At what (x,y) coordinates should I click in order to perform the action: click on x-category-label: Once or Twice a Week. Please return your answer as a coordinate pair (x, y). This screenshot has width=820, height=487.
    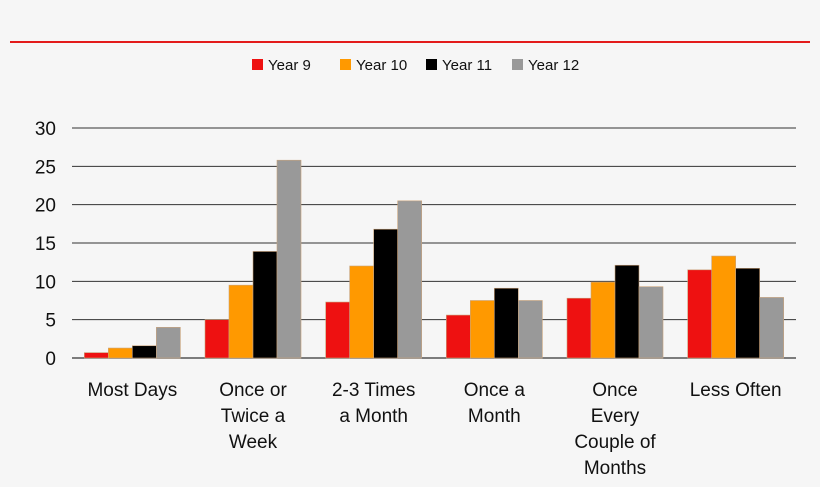
    Looking at the image, I should click on (253, 416).